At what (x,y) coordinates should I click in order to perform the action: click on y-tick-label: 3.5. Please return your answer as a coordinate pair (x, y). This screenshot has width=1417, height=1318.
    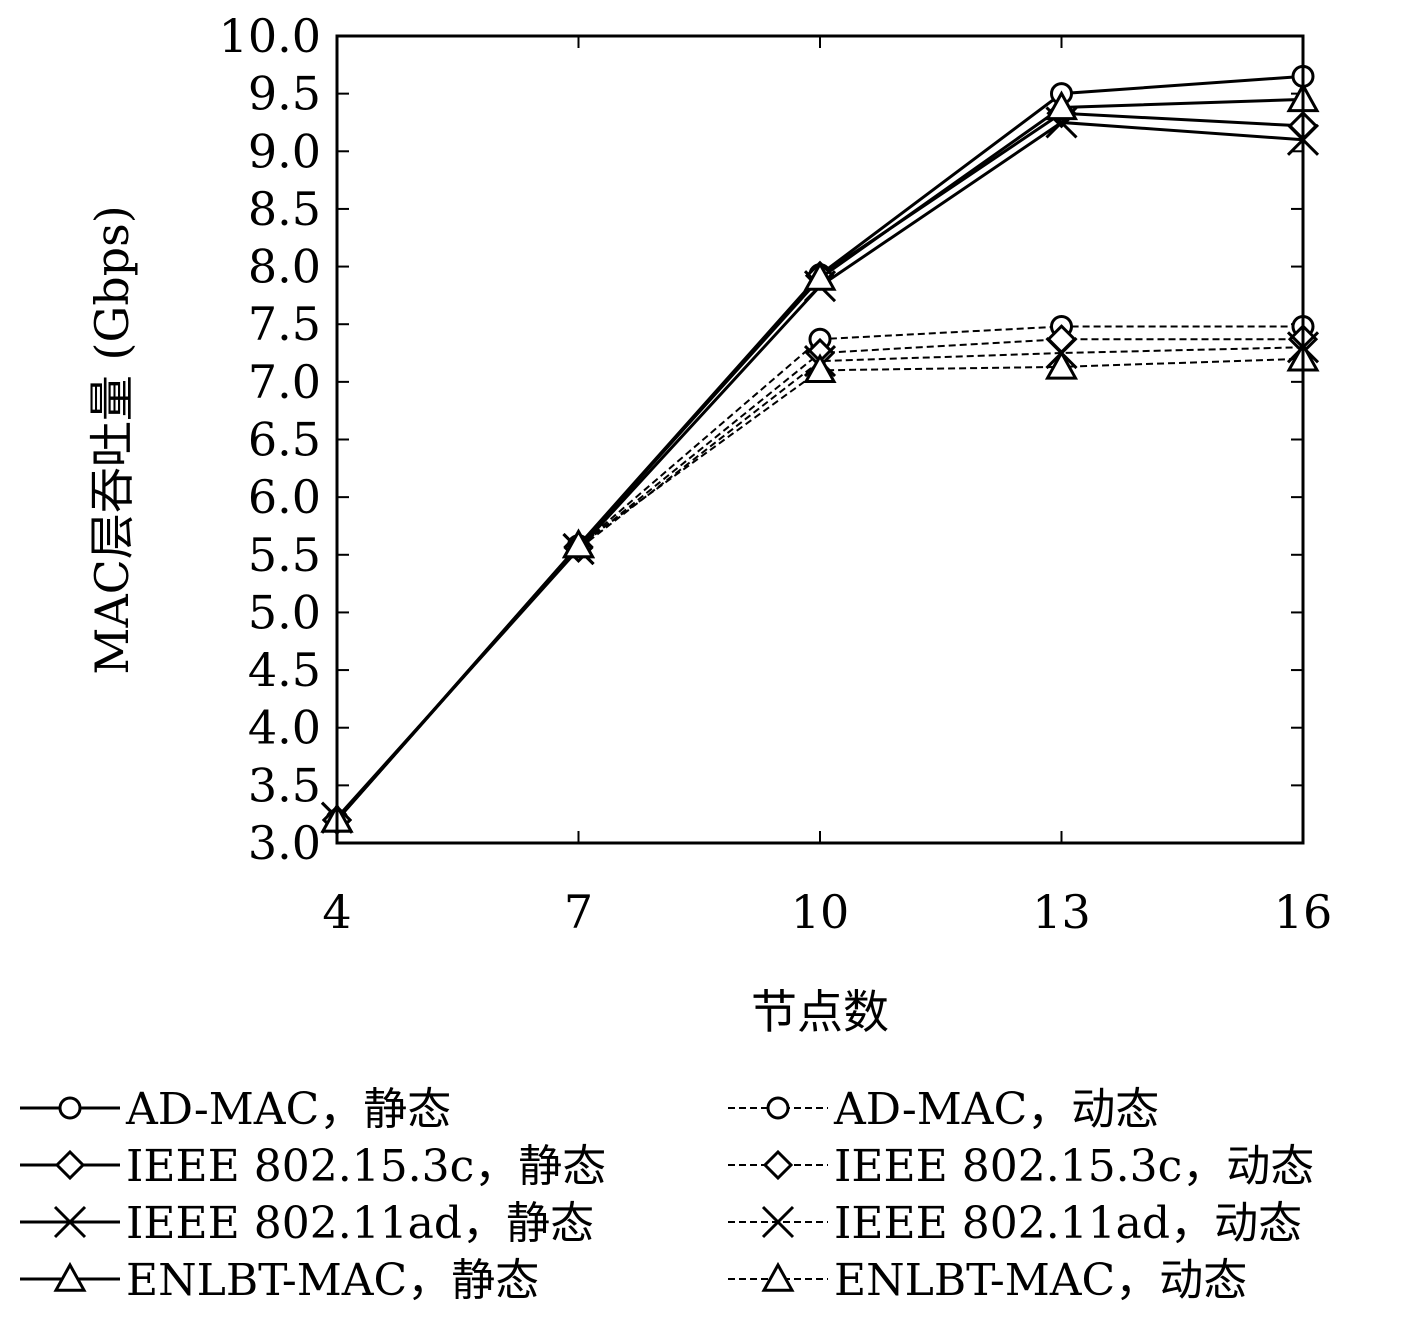
    Looking at the image, I should click on (284, 785).